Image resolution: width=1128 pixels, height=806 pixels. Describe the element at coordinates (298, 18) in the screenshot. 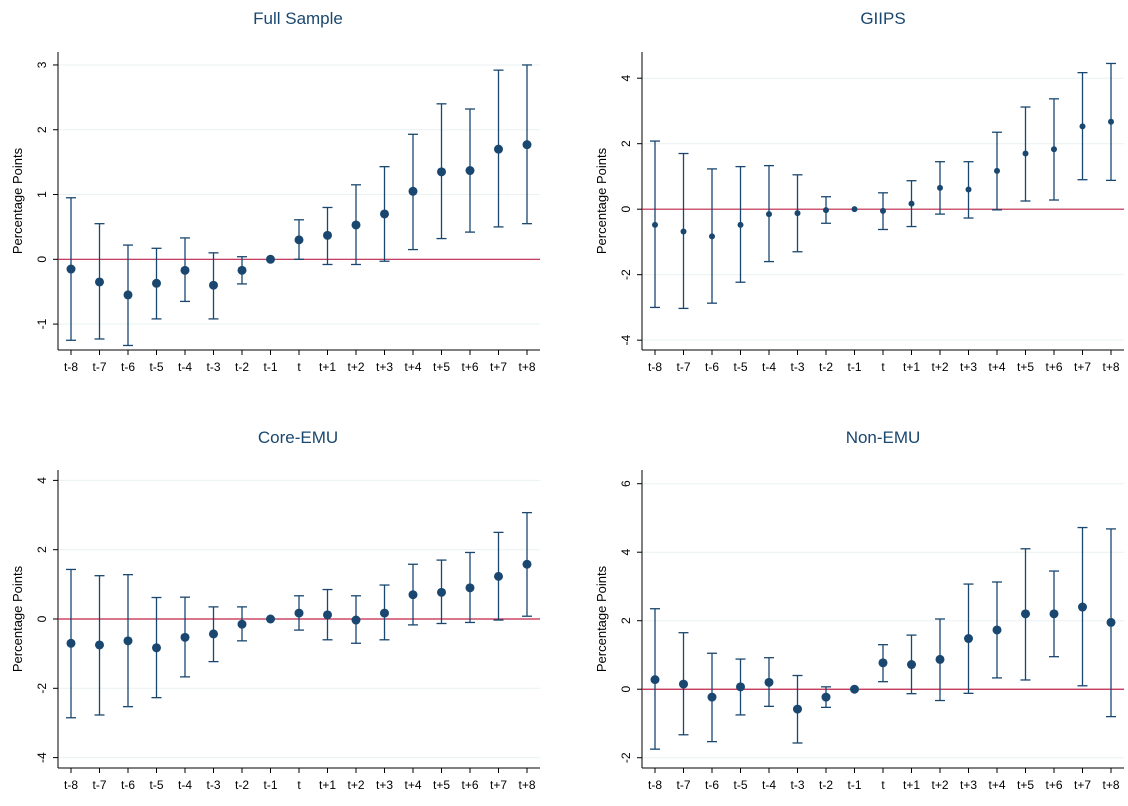

I see `panel-title: Full Sample` at that location.